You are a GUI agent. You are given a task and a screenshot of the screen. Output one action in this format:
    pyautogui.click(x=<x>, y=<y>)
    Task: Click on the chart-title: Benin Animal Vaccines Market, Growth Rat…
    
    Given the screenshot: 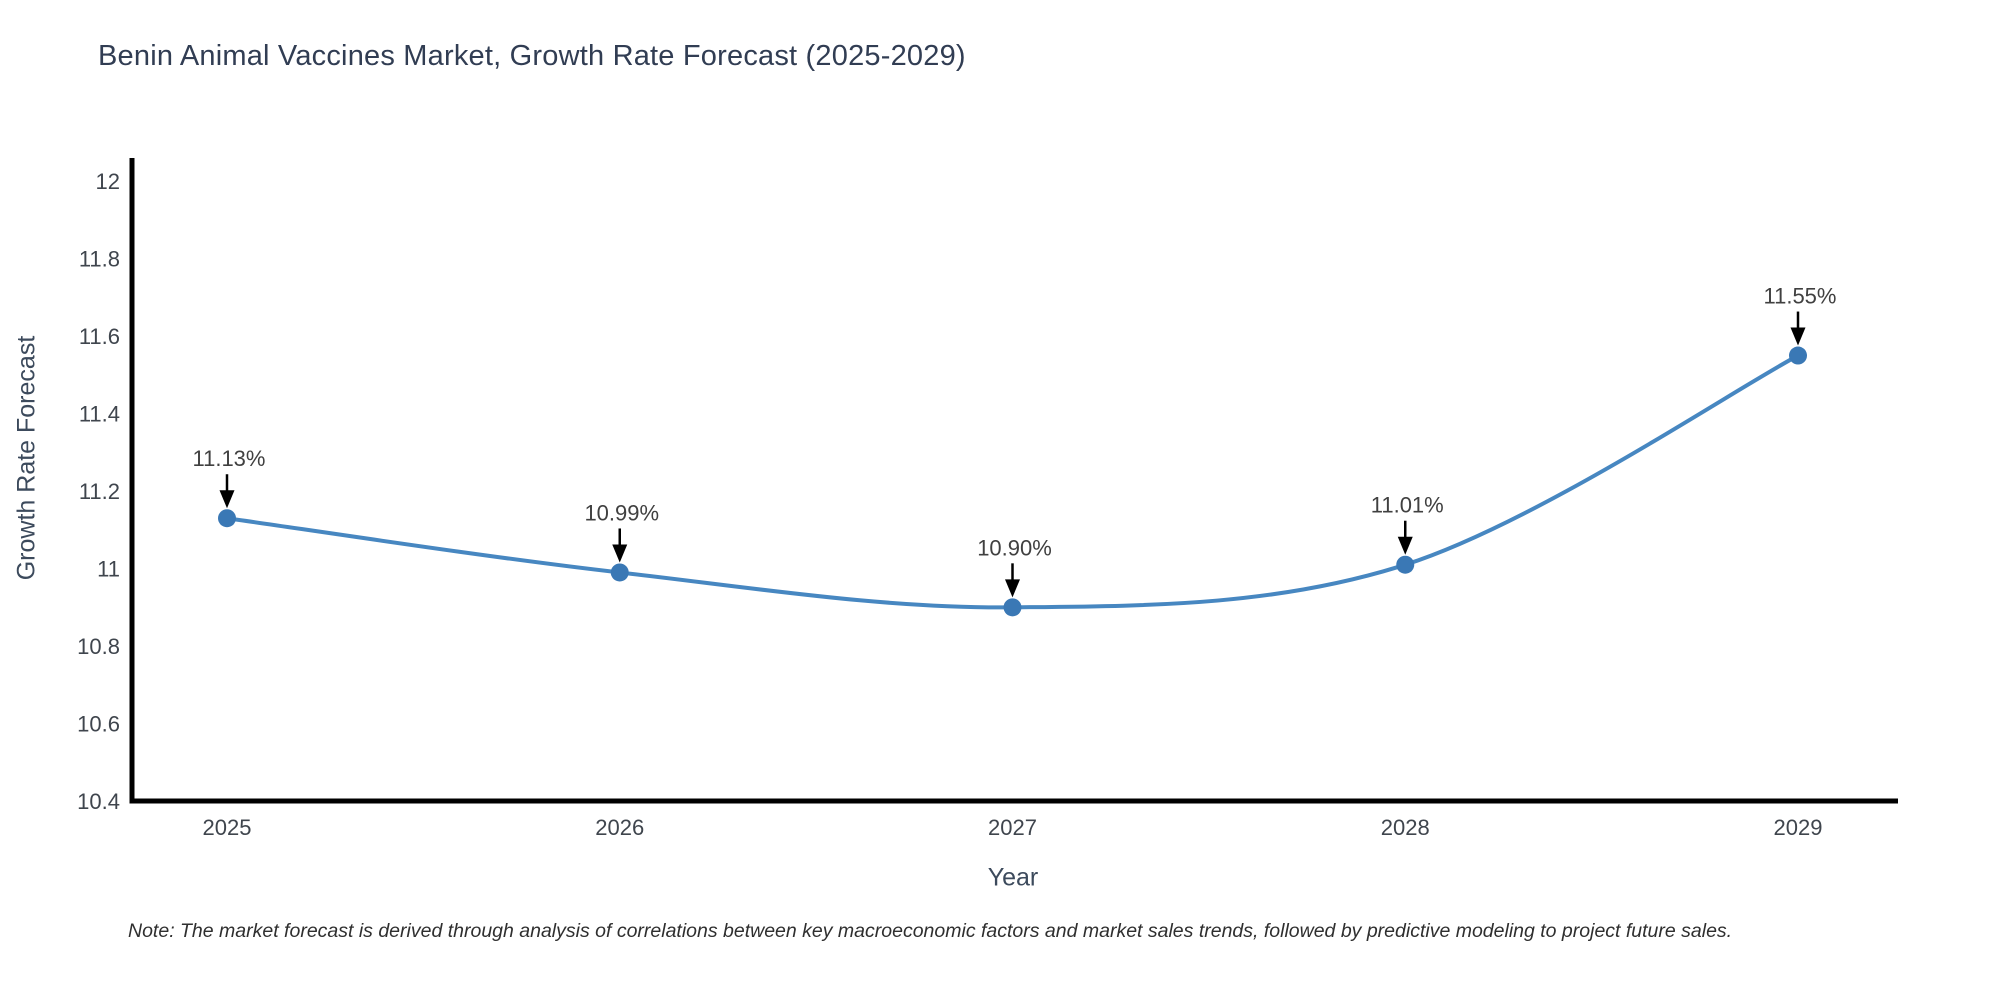 What is the action you would take?
    pyautogui.click(x=532, y=56)
    